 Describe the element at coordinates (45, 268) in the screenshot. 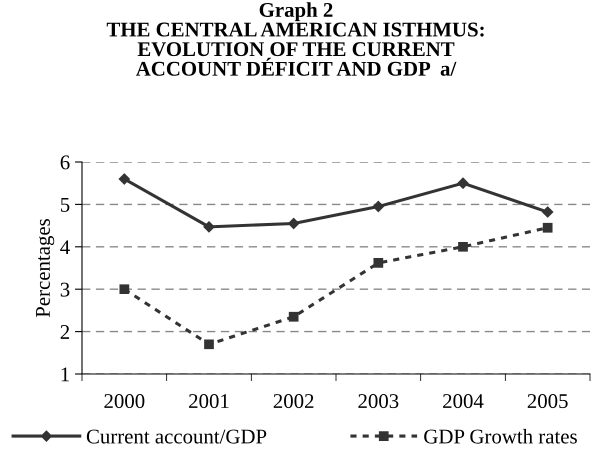

I see `y-axis-title: Percentages` at that location.